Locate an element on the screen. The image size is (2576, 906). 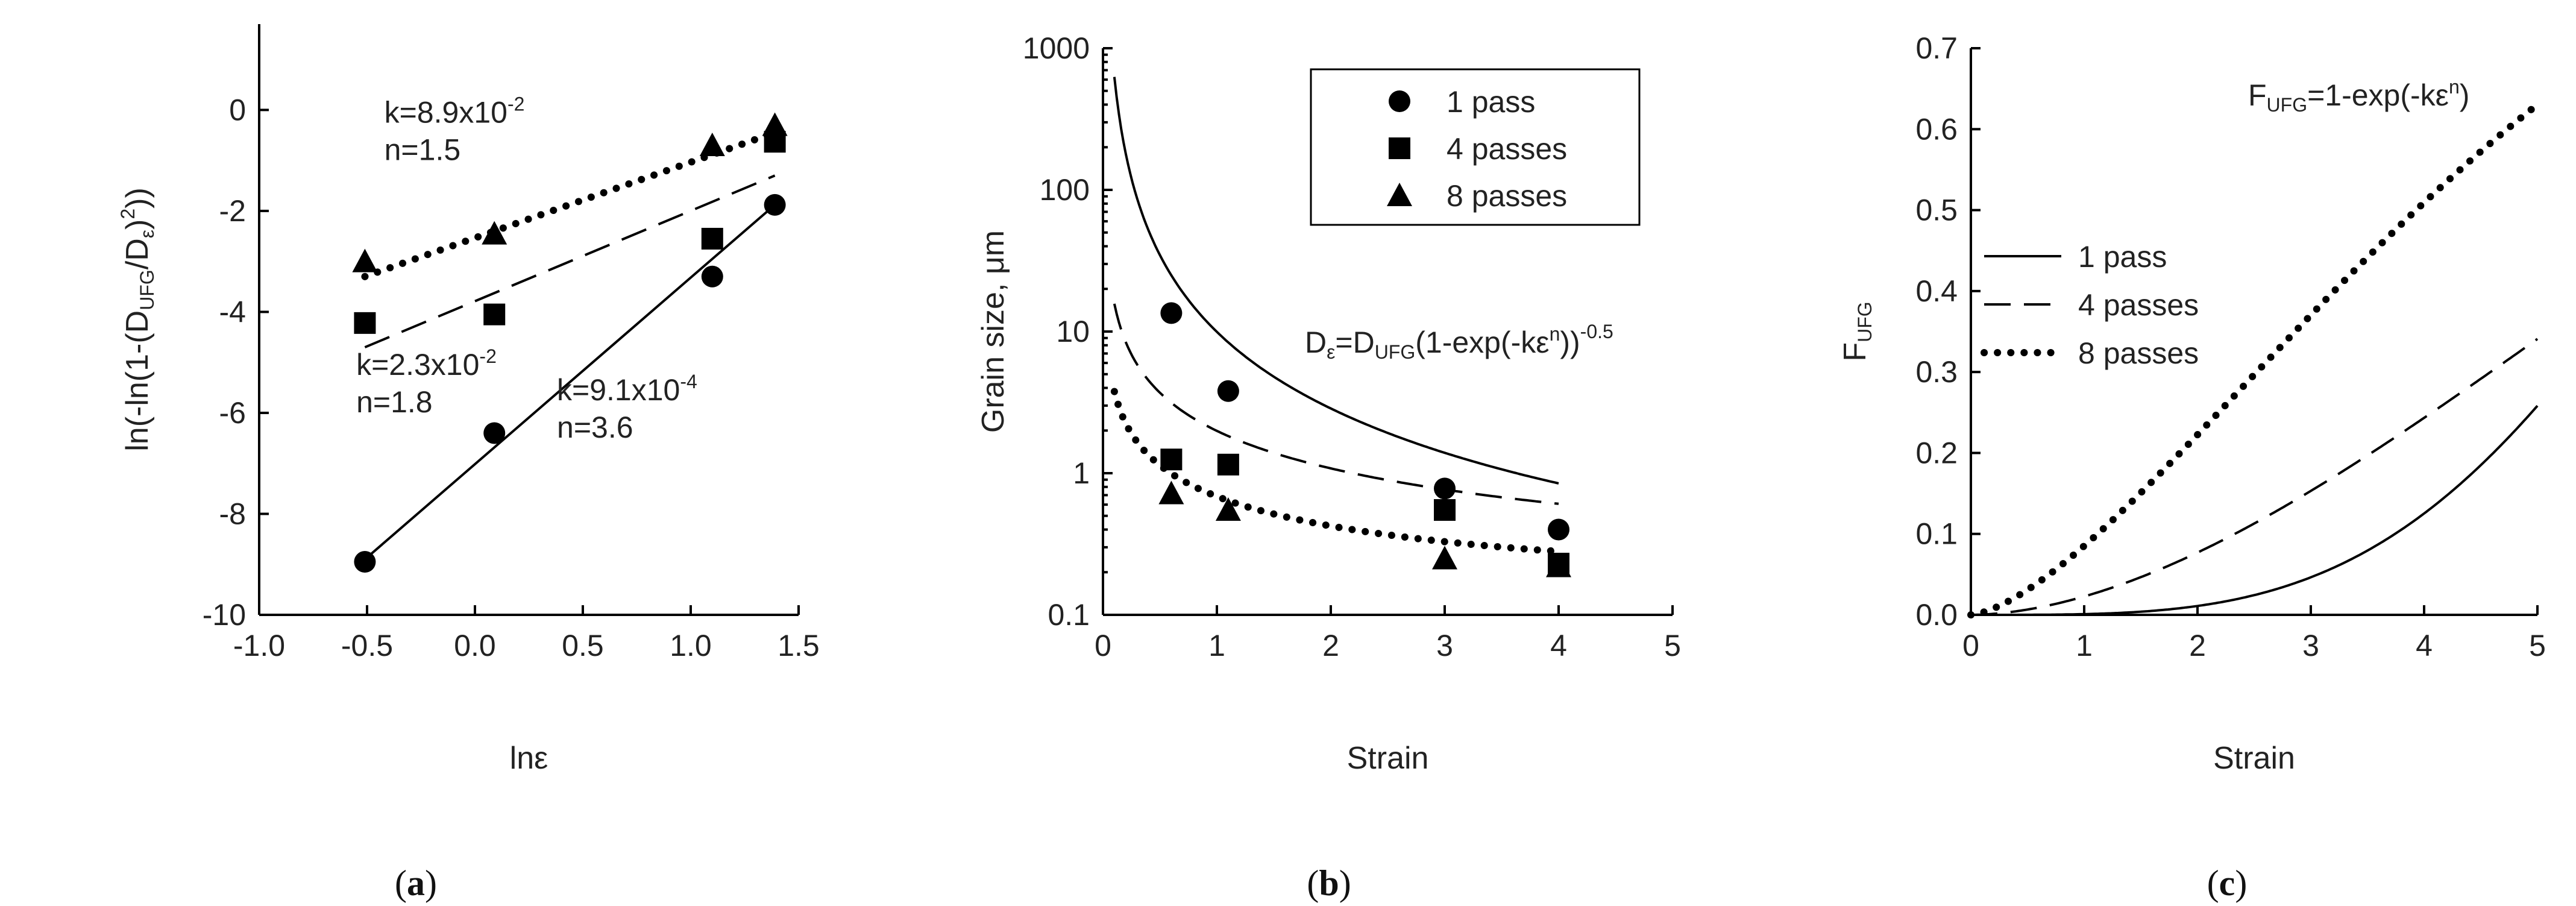
panel-label-b: (b) is located at coordinates (1329, 883).